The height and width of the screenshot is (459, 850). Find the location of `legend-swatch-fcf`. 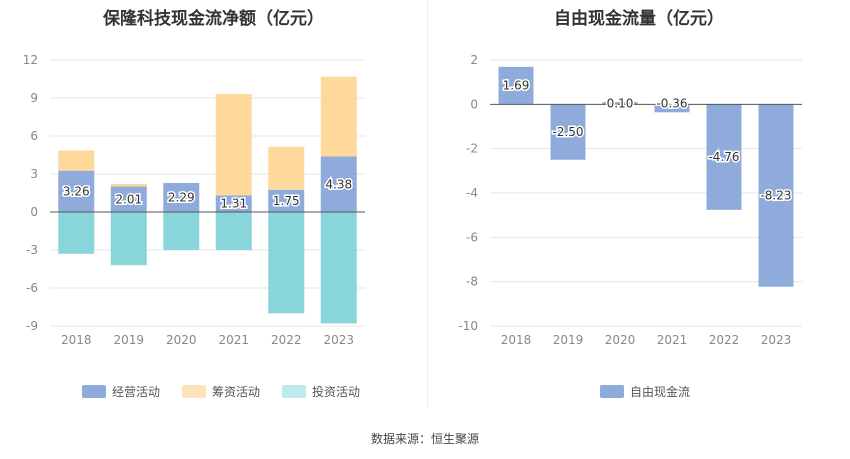

legend-swatch-fcf is located at coordinates (612, 391).